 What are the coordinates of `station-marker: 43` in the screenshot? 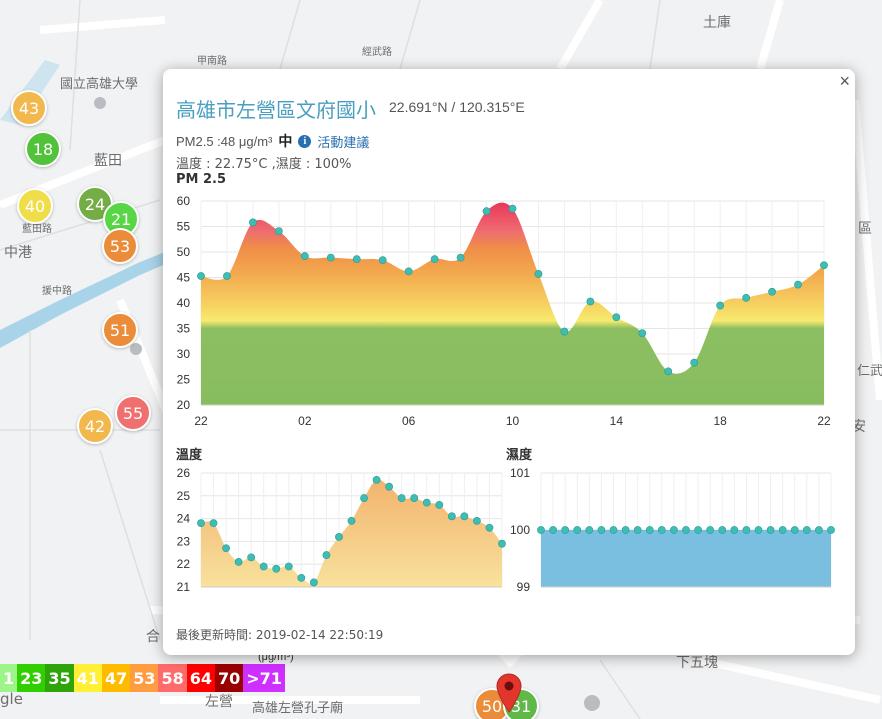 It's located at (29, 108).